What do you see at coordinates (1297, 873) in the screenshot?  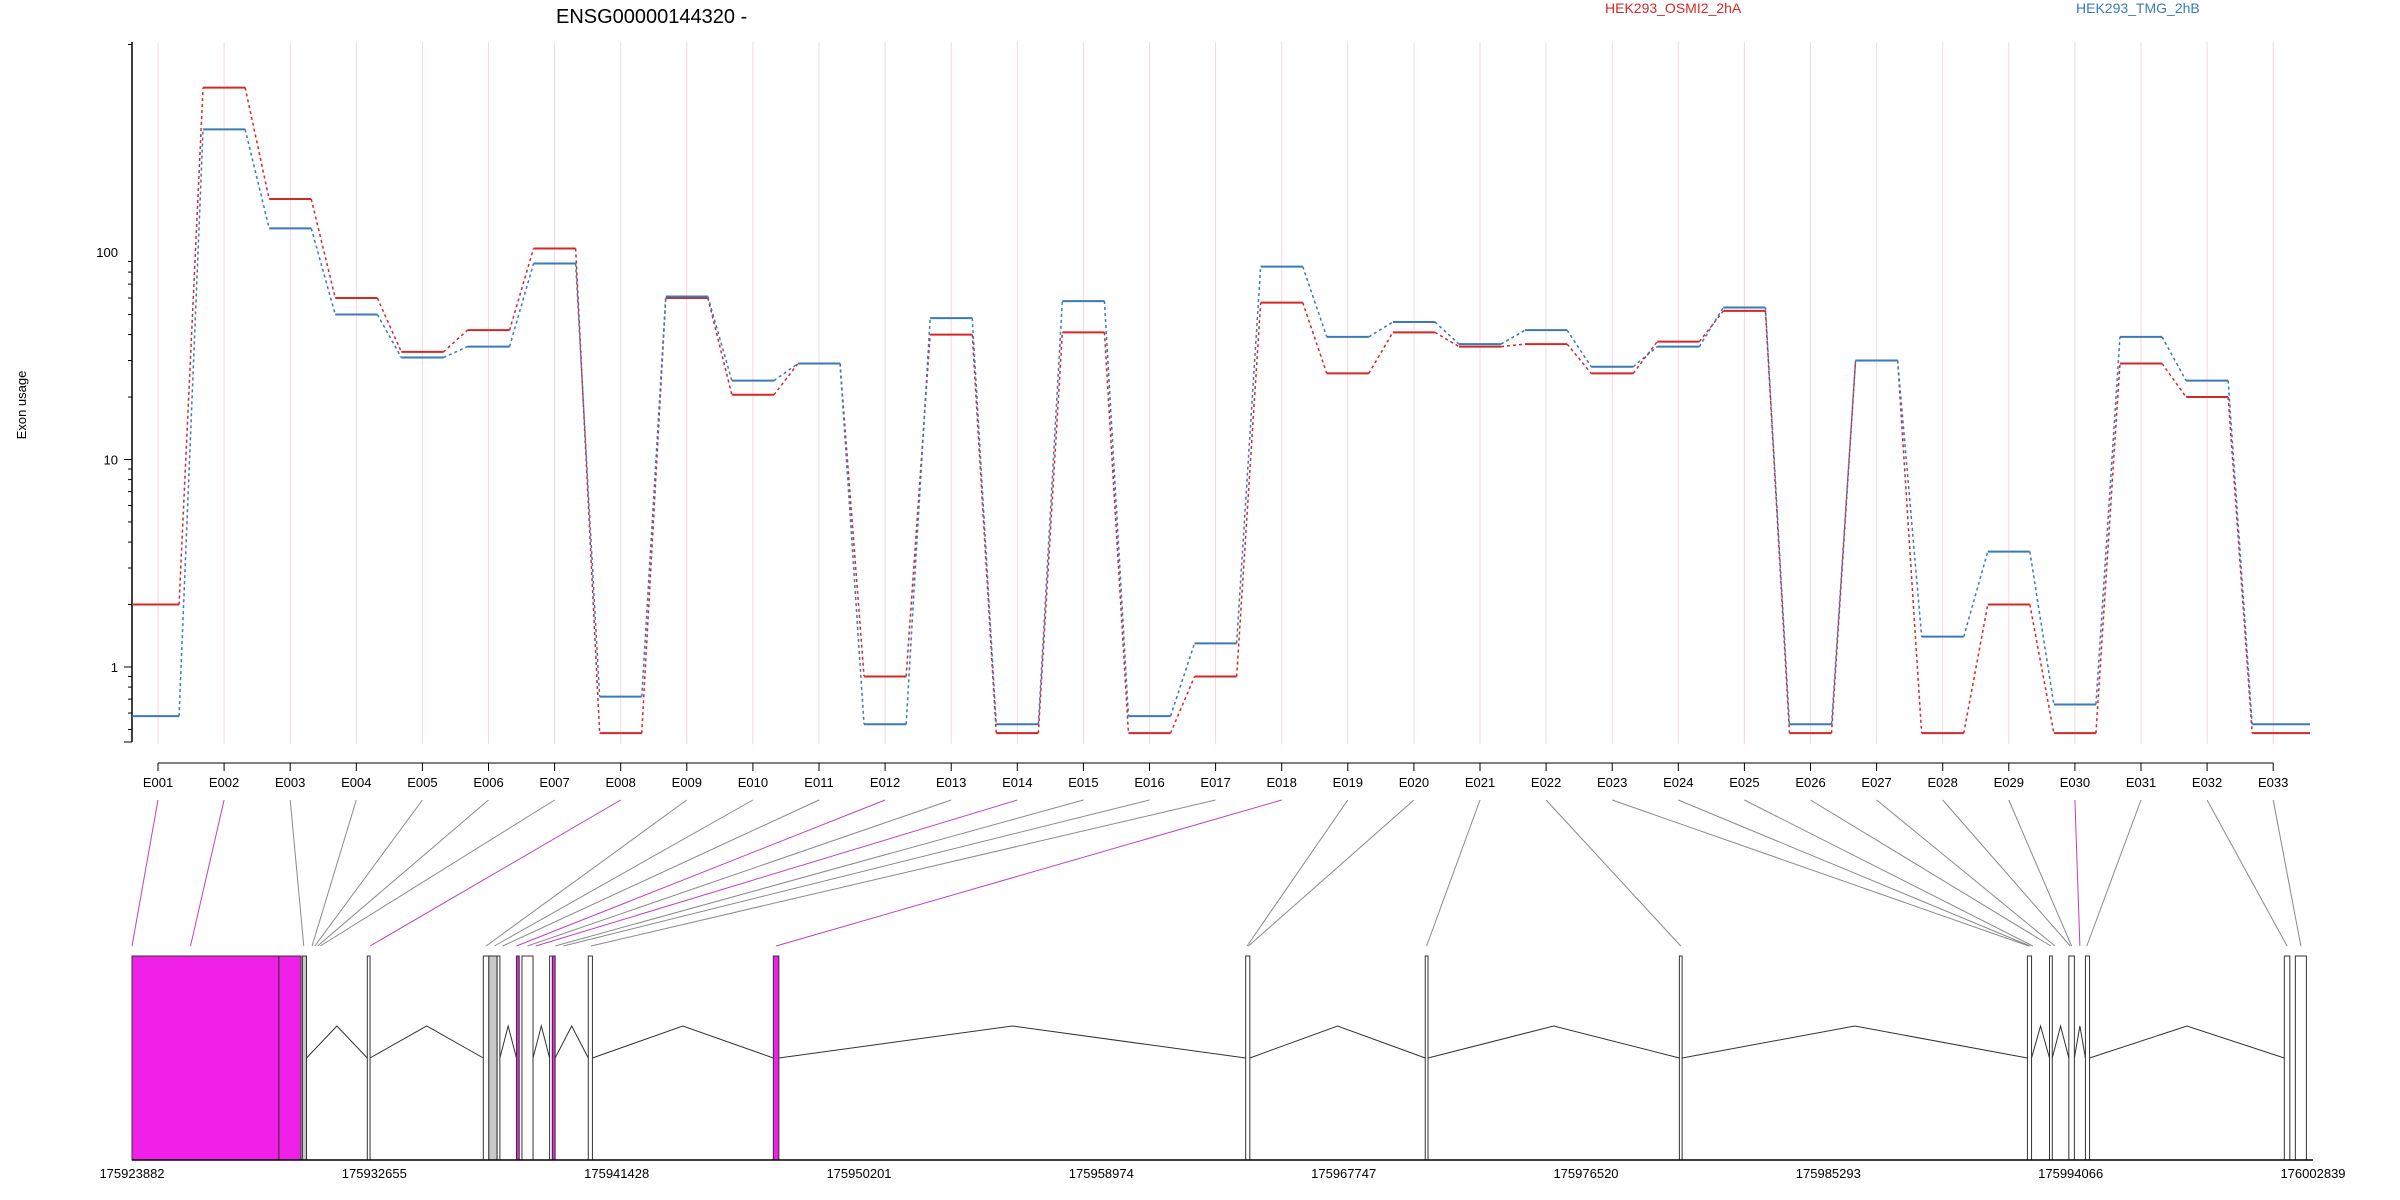 I see `connector-E019` at bounding box center [1297, 873].